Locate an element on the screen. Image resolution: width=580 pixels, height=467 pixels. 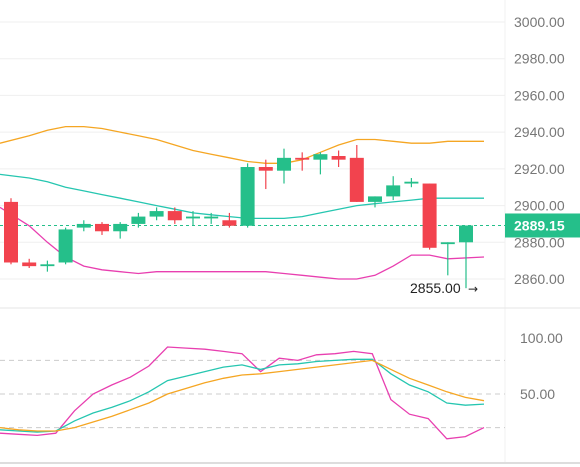
osc-tick-label: 100.00 is located at coordinates (541, 338).